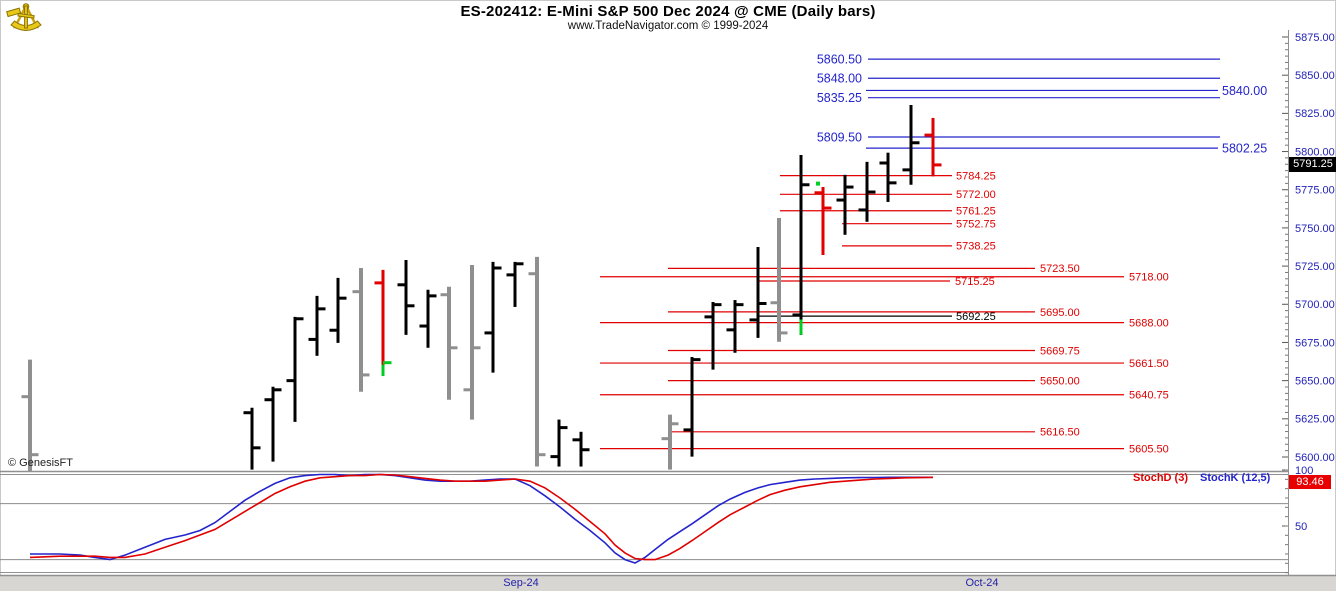 The image size is (1336, 591). I want to click on green-marker-dot, so click(818, 183).